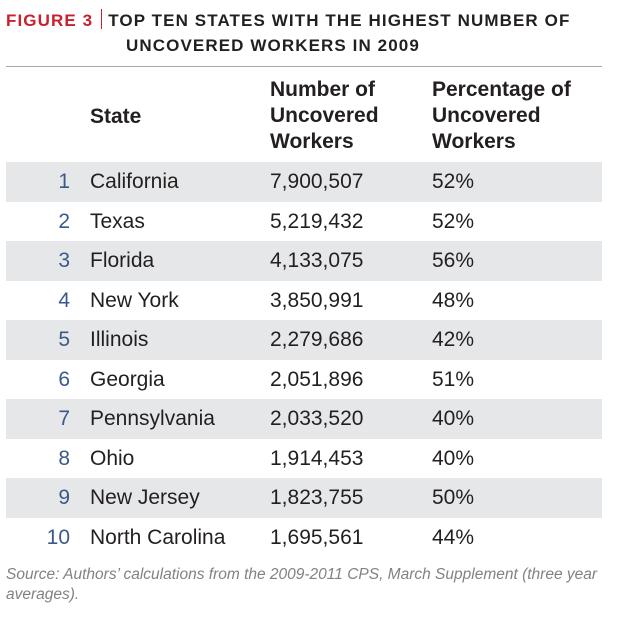  What do you see at coordinates (317, 221) in the screenshot?
I see `row-number: 5,219,432` at bounding box center [317, 221].